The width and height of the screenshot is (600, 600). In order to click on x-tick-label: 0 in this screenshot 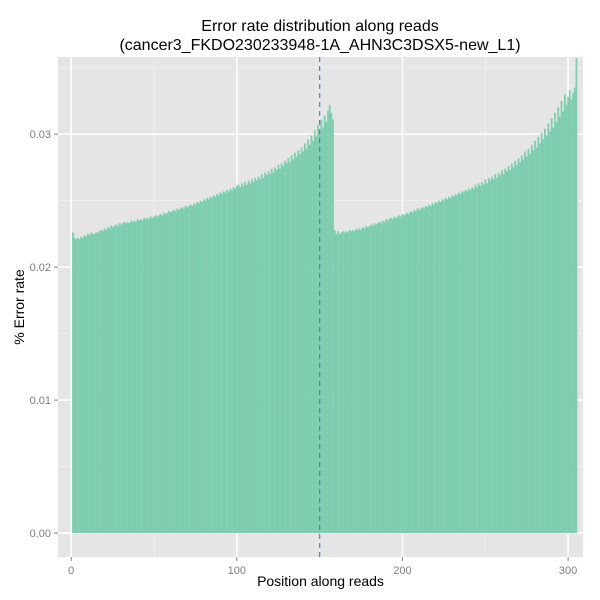, I will do `click(71, 571)`.